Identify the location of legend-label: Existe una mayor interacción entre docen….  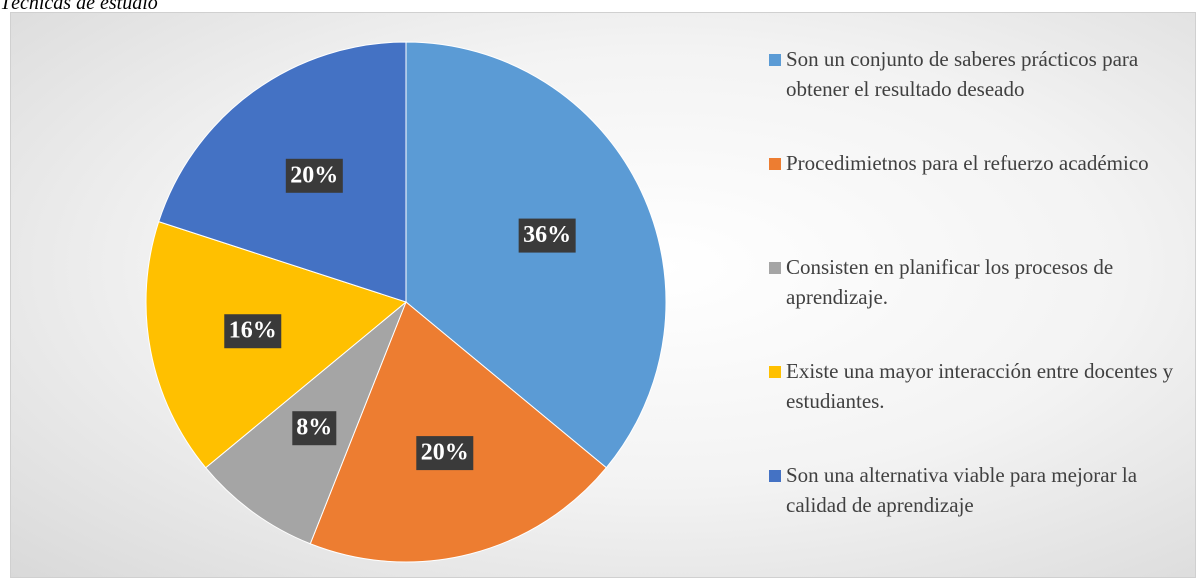
(980, 386).